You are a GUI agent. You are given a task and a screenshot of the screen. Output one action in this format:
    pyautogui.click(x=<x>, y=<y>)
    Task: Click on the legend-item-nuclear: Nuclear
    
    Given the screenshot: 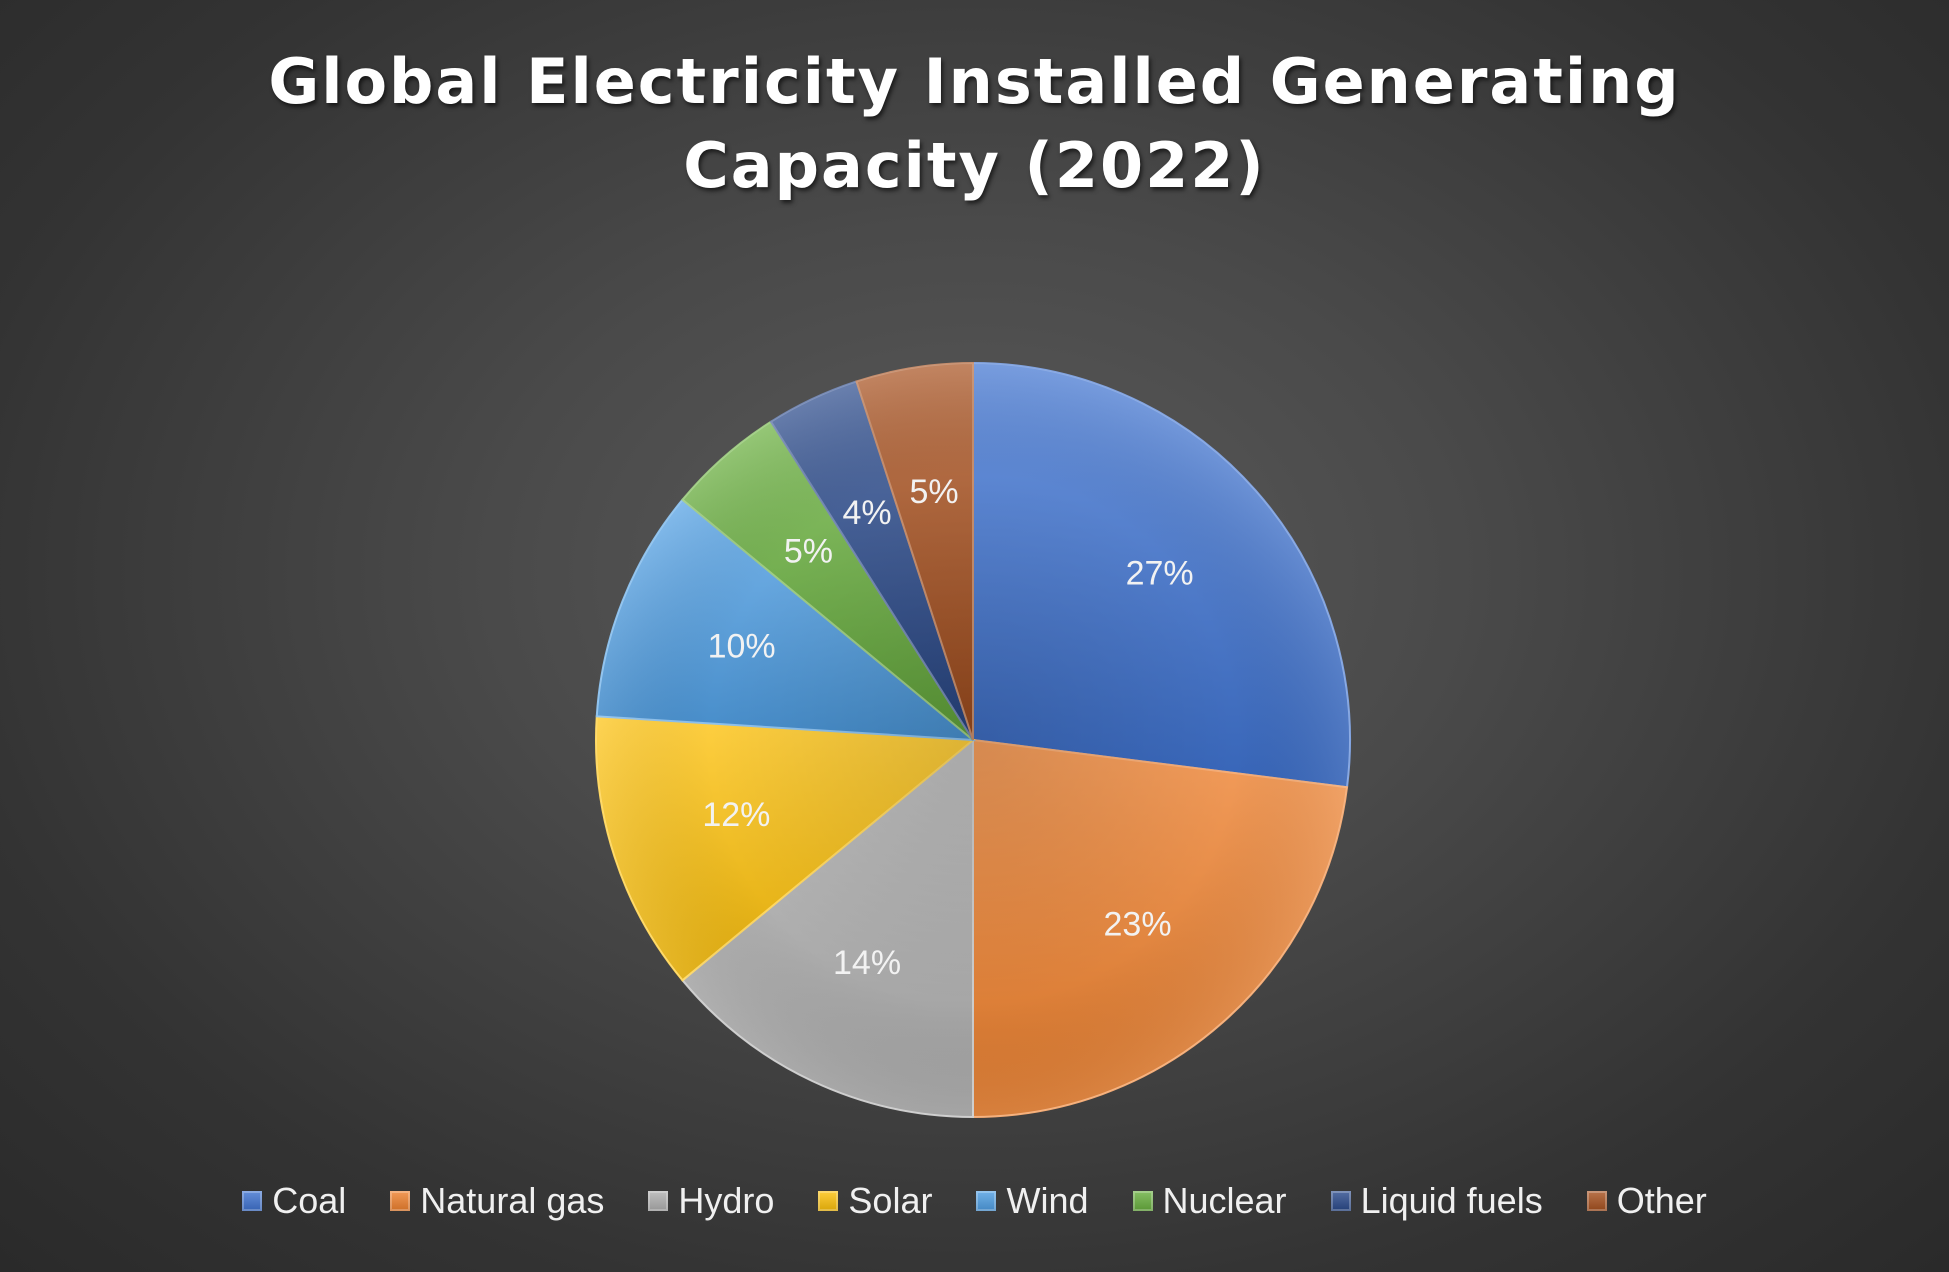 What is the action you would take?
    pyautogui.click(x=1209, y=1201)
    